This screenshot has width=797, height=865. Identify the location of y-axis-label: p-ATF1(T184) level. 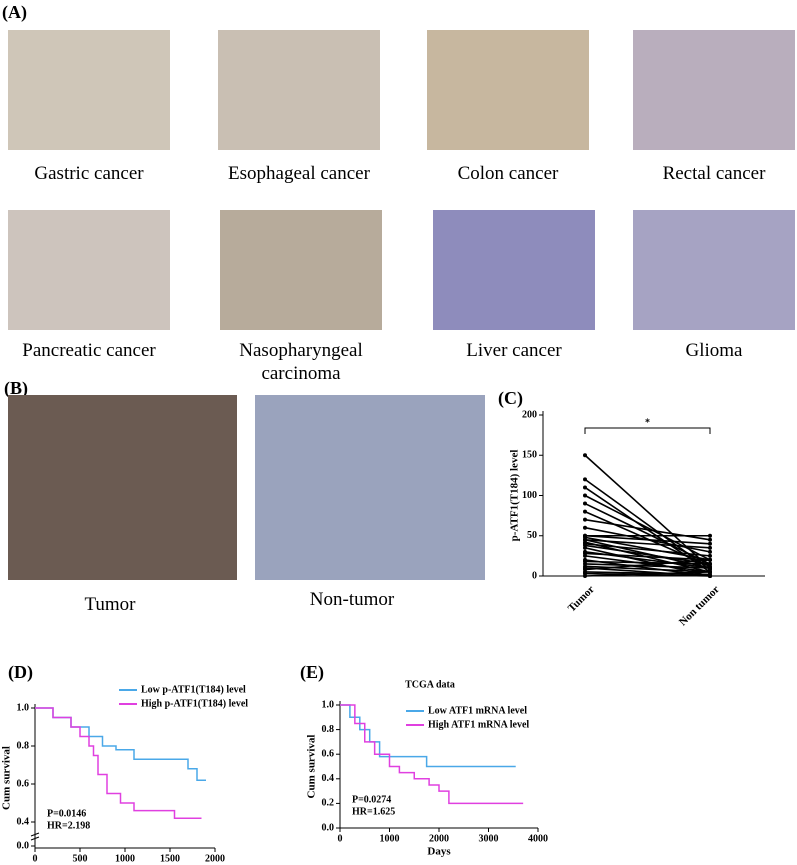
(515, 496).